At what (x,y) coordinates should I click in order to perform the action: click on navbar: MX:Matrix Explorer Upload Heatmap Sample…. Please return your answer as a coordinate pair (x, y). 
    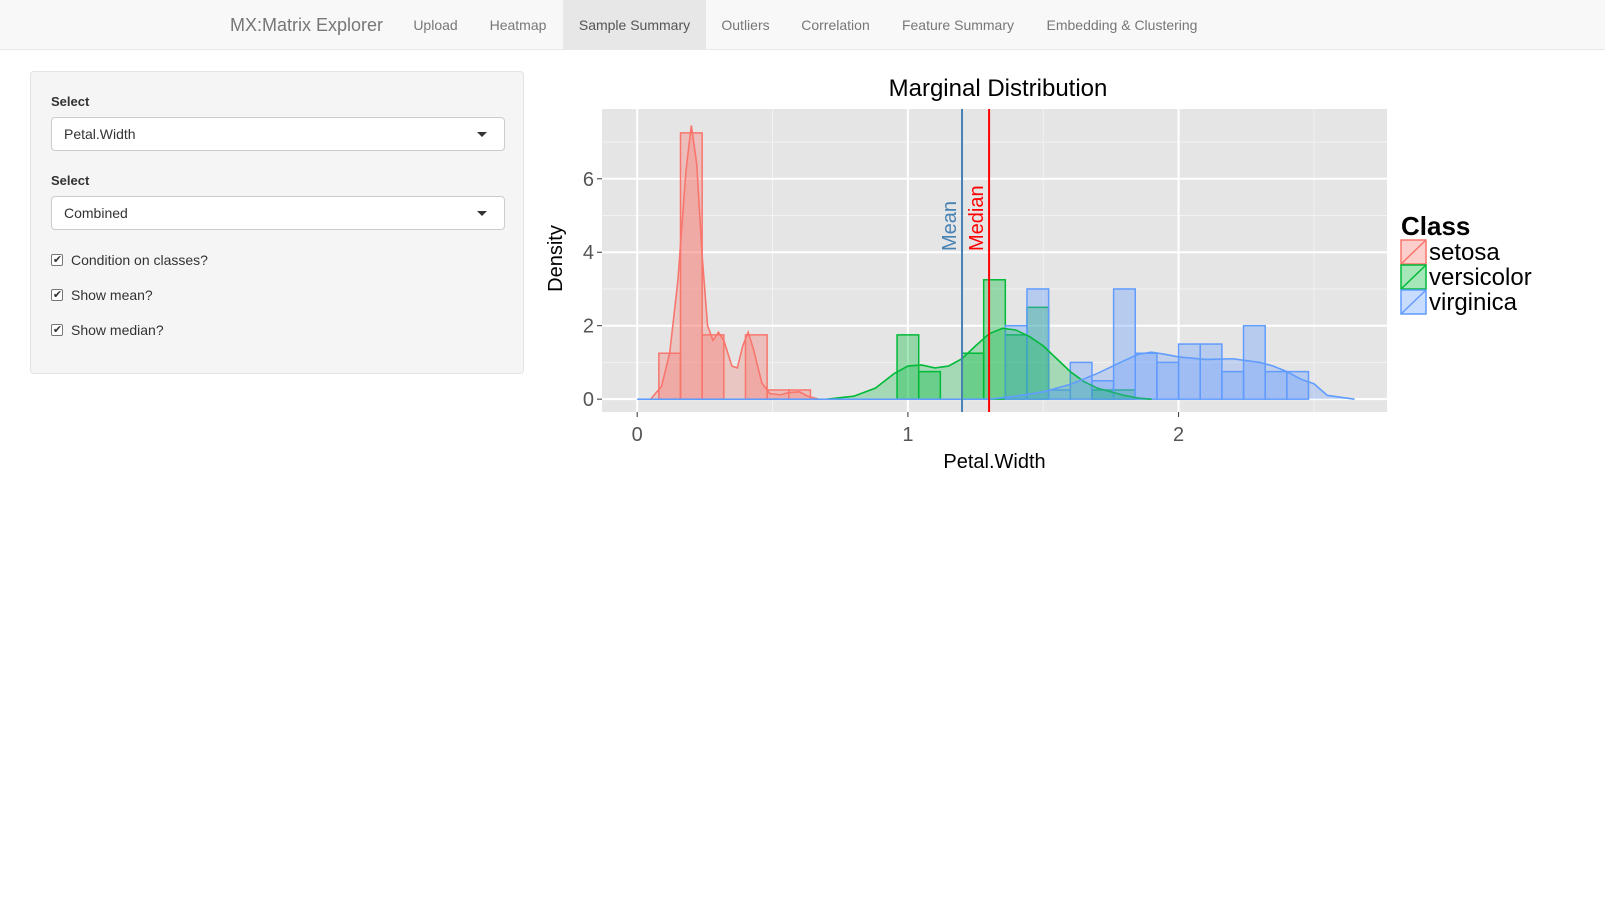
    Looking at the image, I should click on (802, 25).